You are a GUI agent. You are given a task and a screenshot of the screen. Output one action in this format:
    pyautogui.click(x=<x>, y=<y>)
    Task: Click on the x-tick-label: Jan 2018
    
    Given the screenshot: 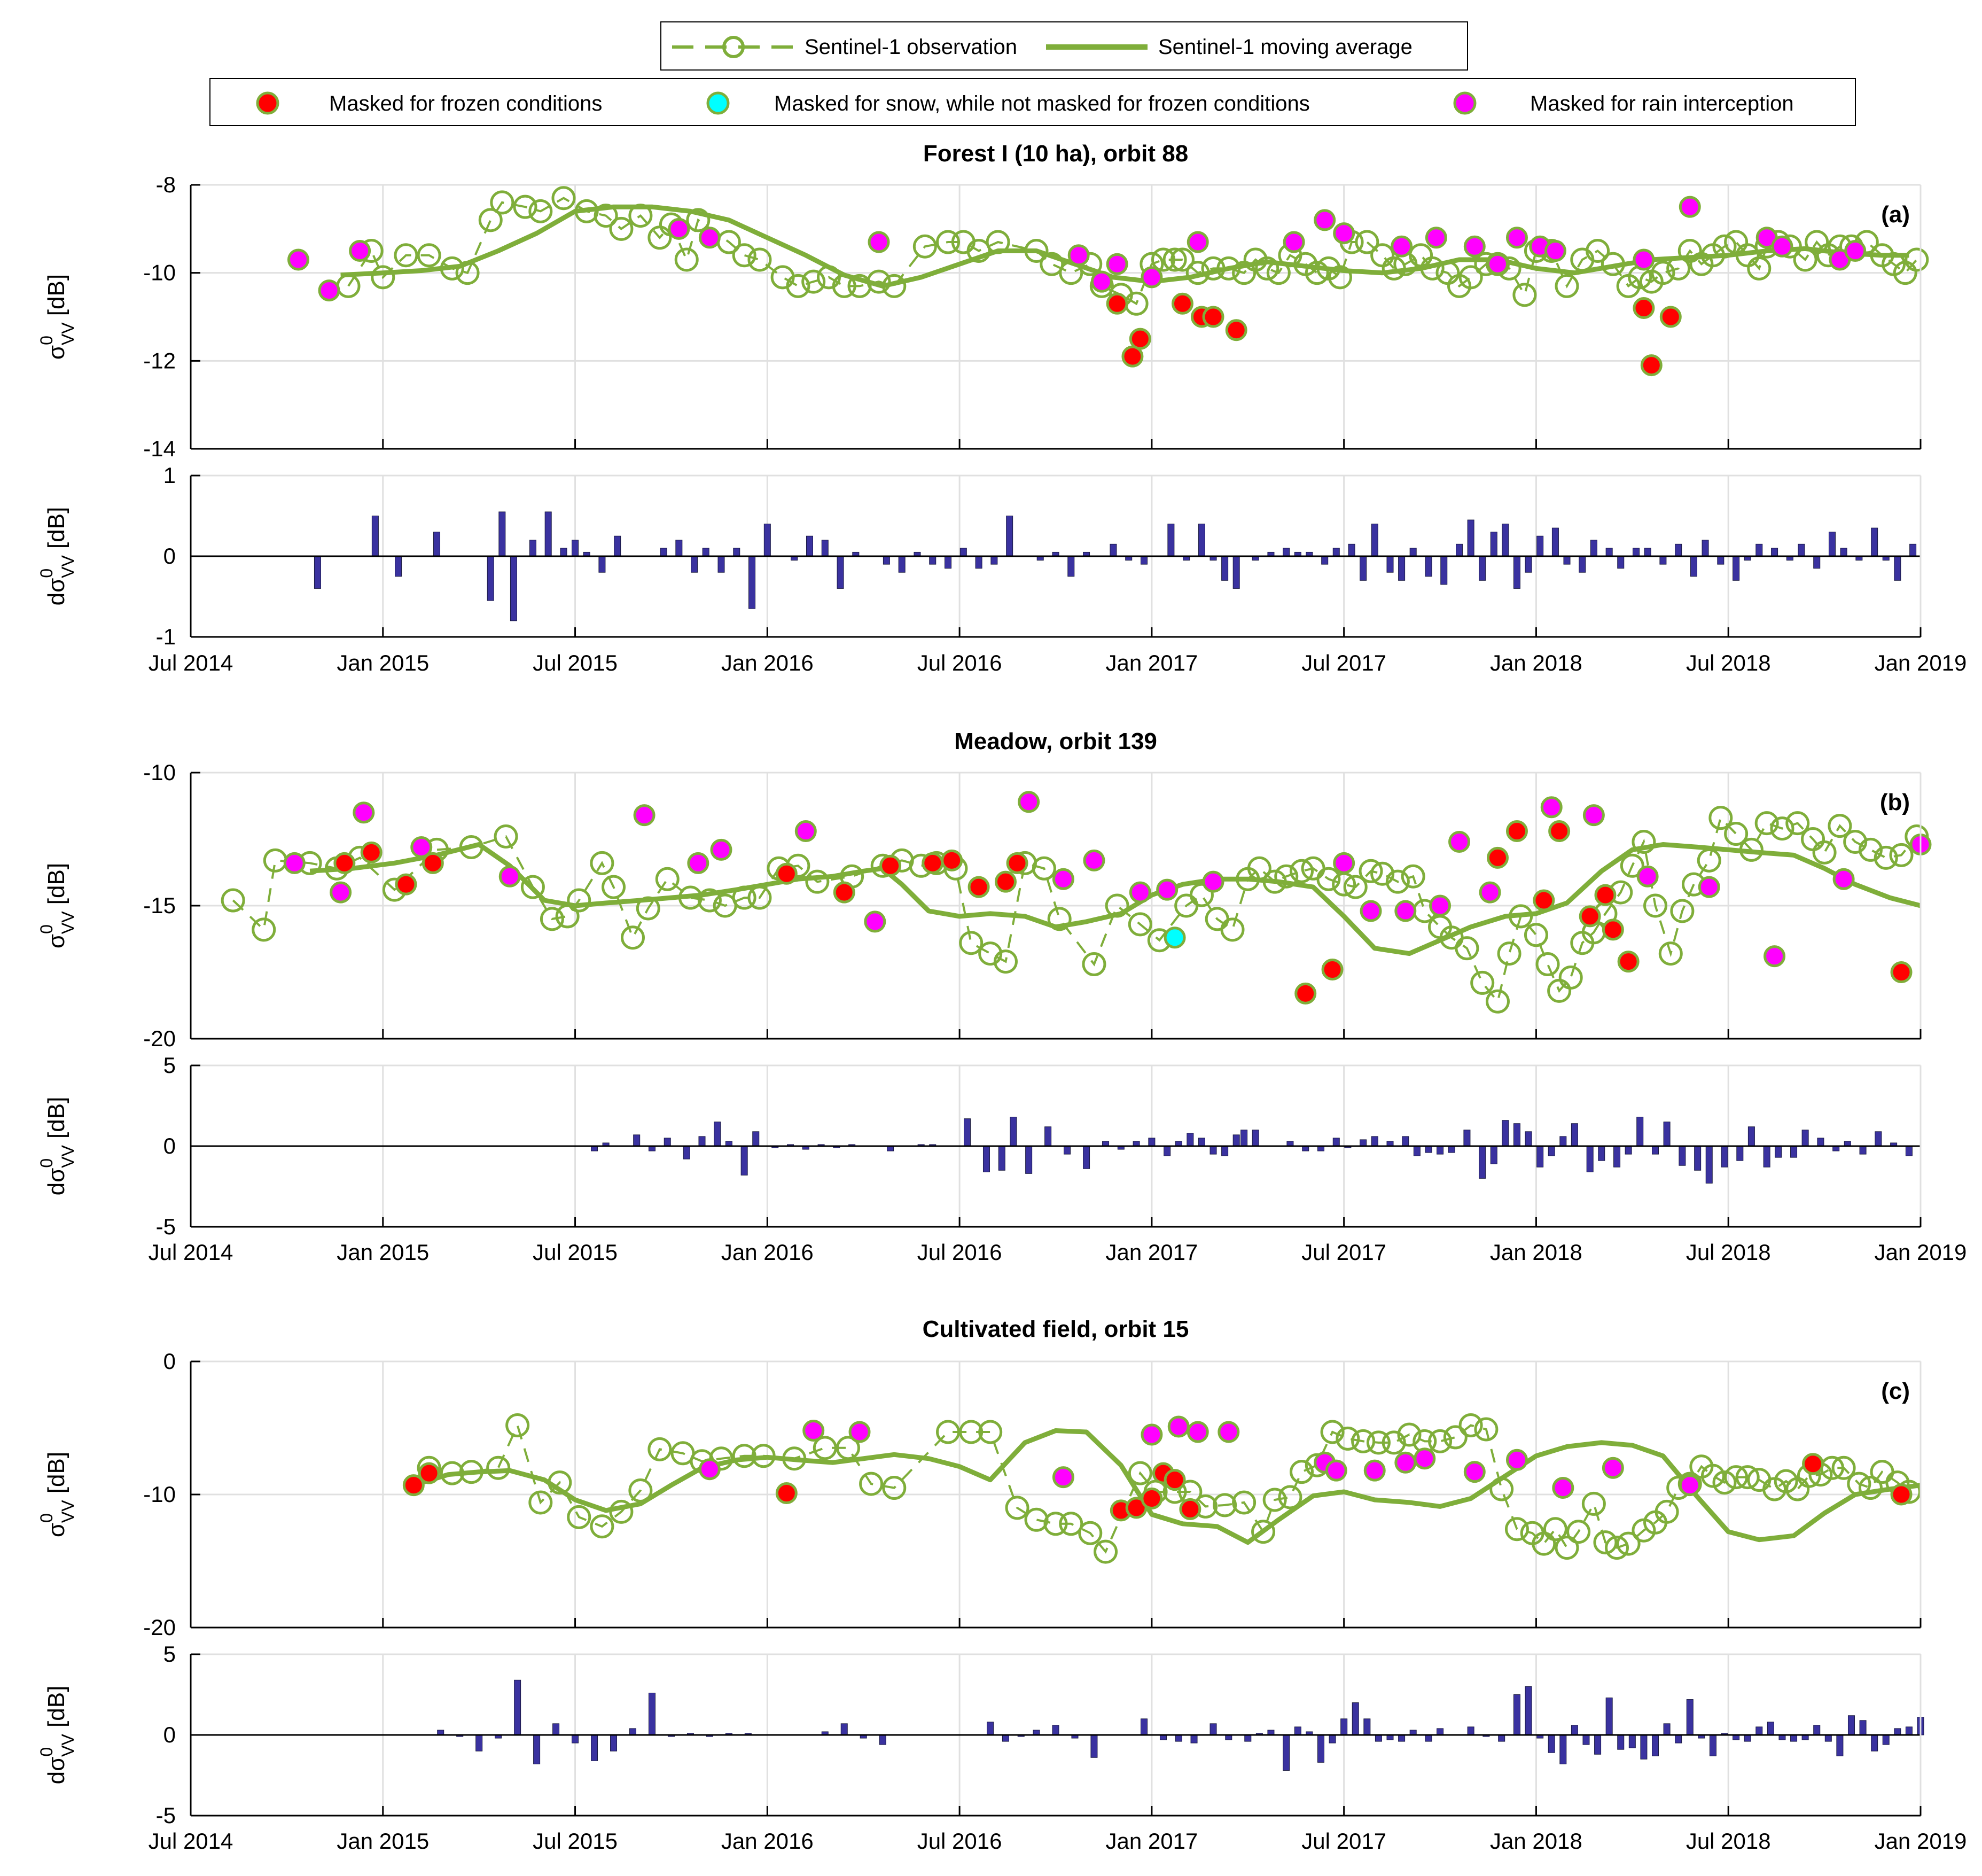 What is the action you would take?
    pyautogui.click(x=1536, y=662)
    